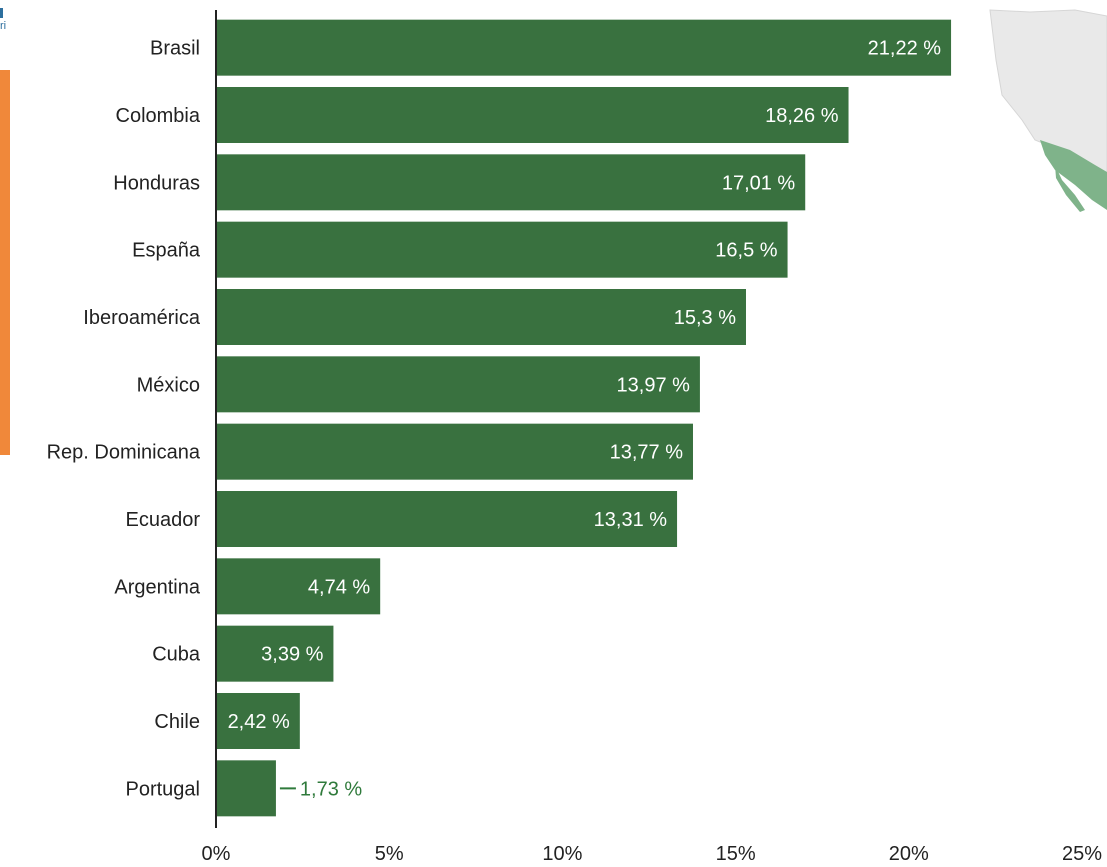 This screenshot has height=867, width=1107. I want to click on value-label: 13,77 %, so click(647, 453).